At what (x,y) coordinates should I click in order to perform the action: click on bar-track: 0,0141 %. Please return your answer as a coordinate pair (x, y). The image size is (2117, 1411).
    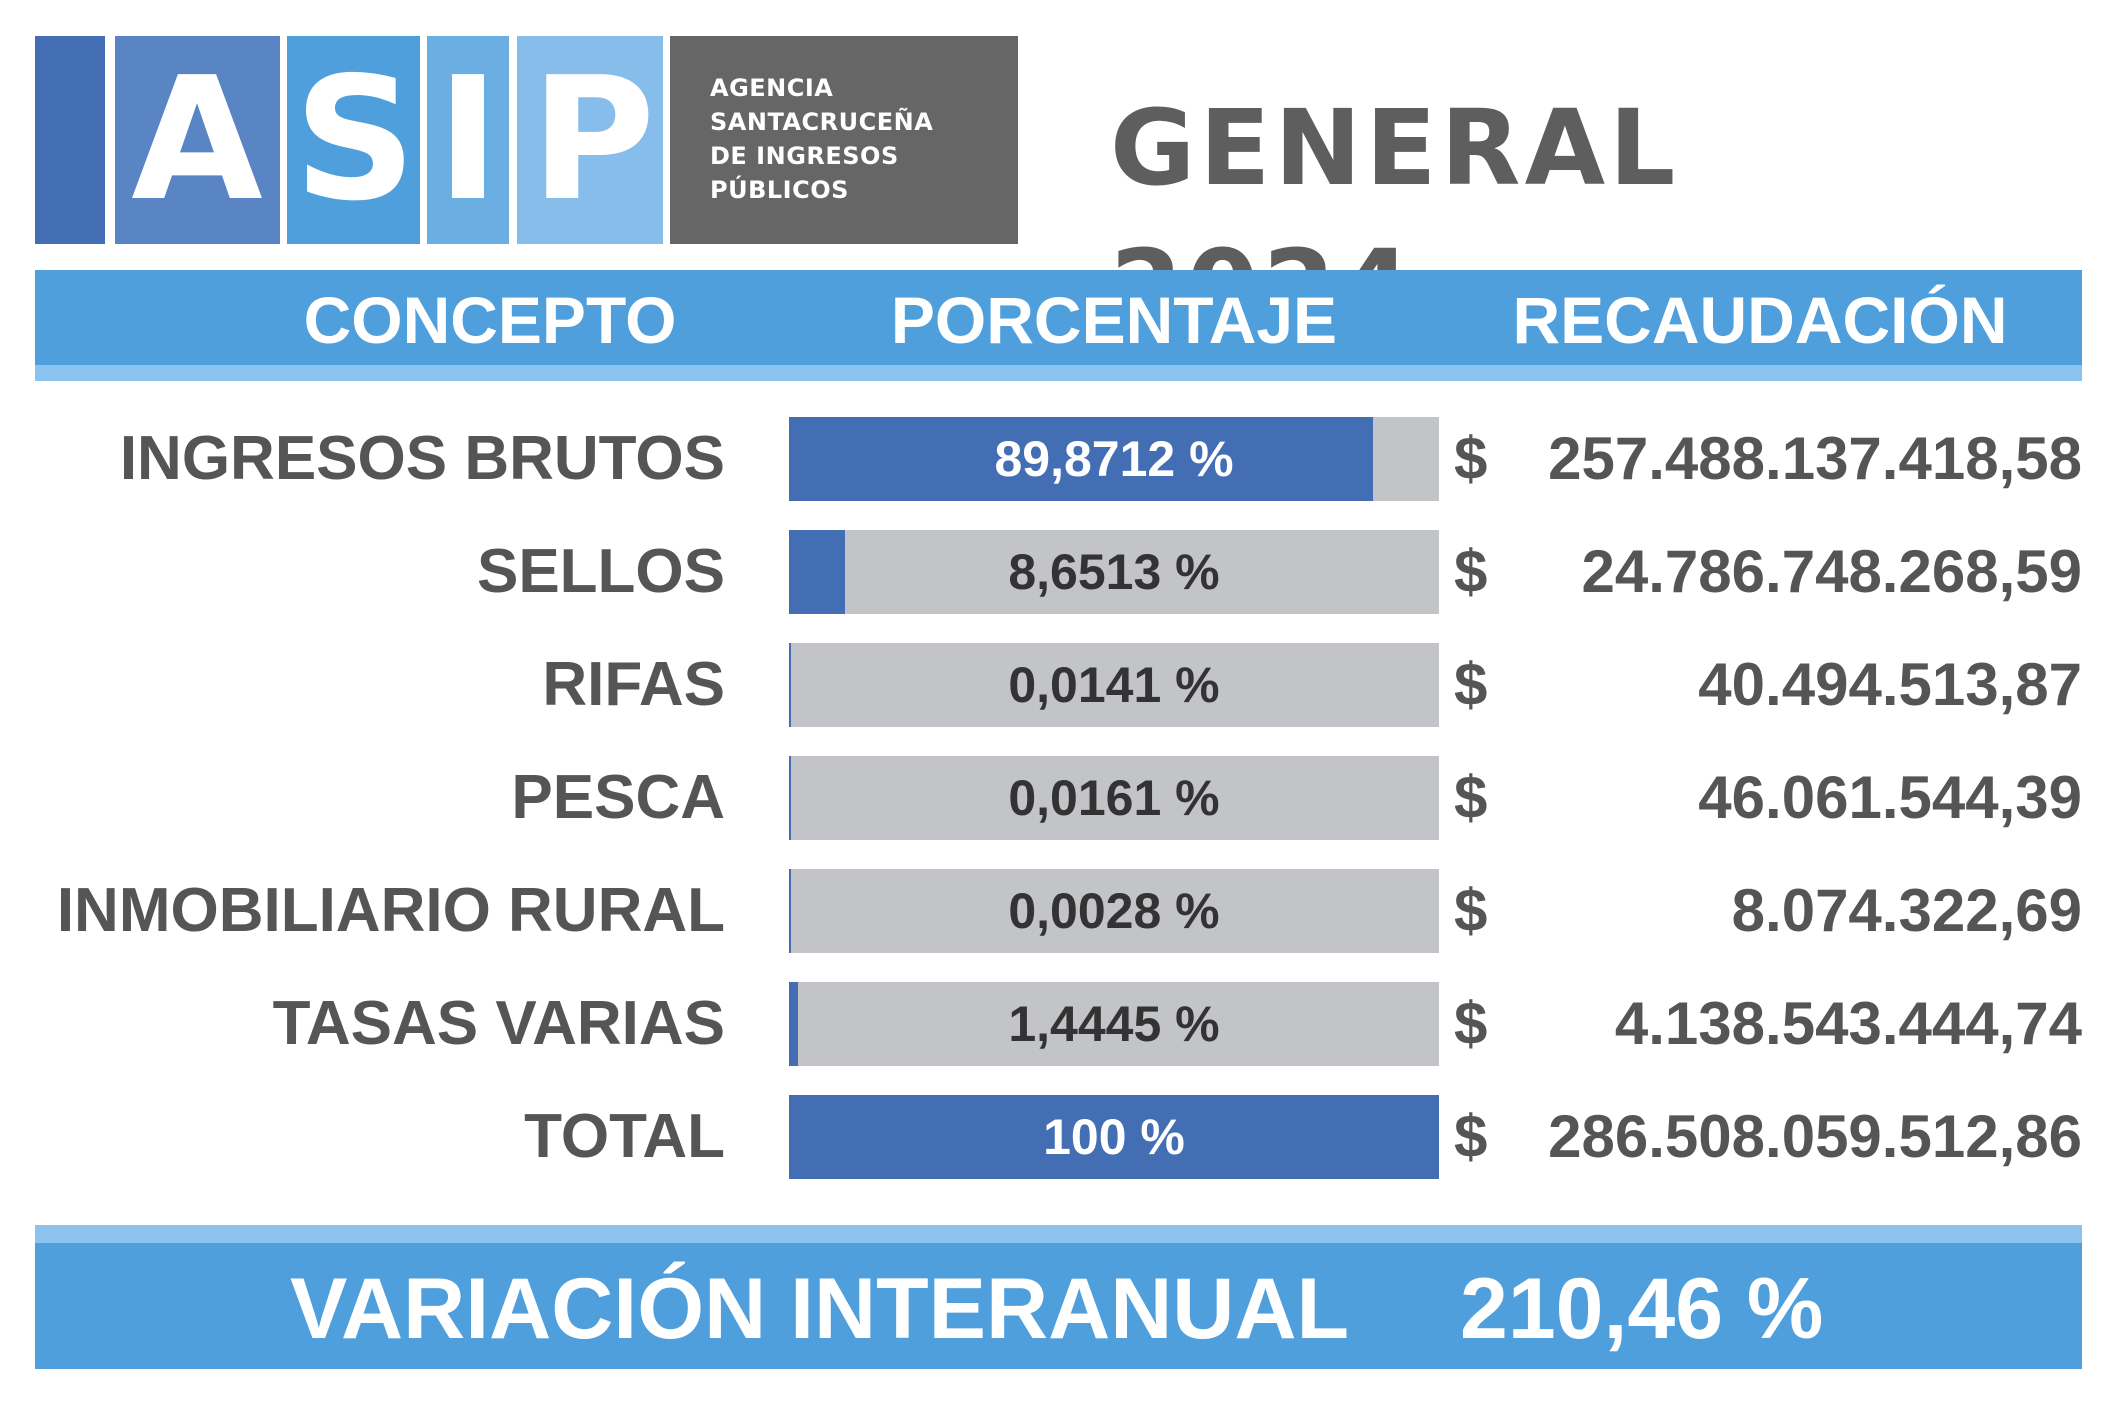
    Looking at the image, I should click on (1114, 685).